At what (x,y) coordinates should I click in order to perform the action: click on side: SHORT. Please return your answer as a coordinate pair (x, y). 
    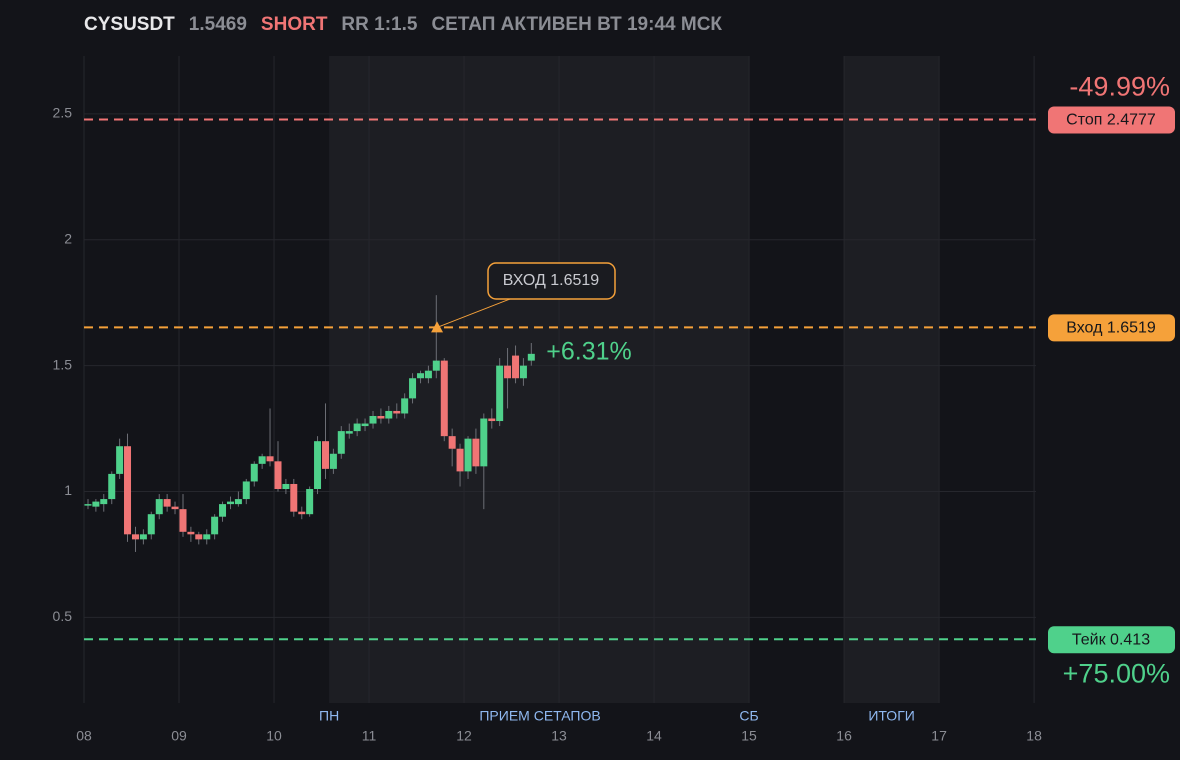
    Looking at the image, I should click on (294, 24).